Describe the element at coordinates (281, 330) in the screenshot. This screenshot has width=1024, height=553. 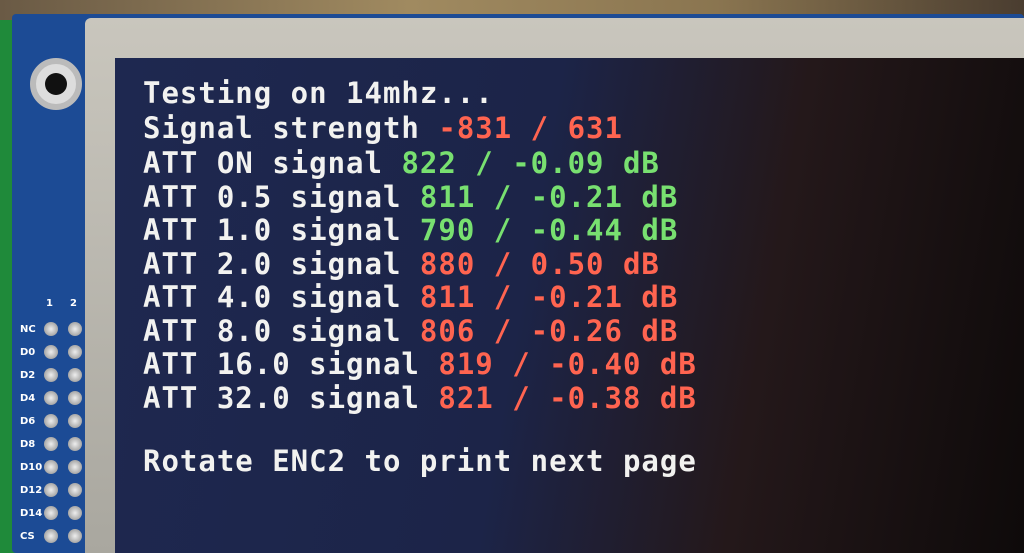
I see `label: ATT 8.0 signal` at that location.